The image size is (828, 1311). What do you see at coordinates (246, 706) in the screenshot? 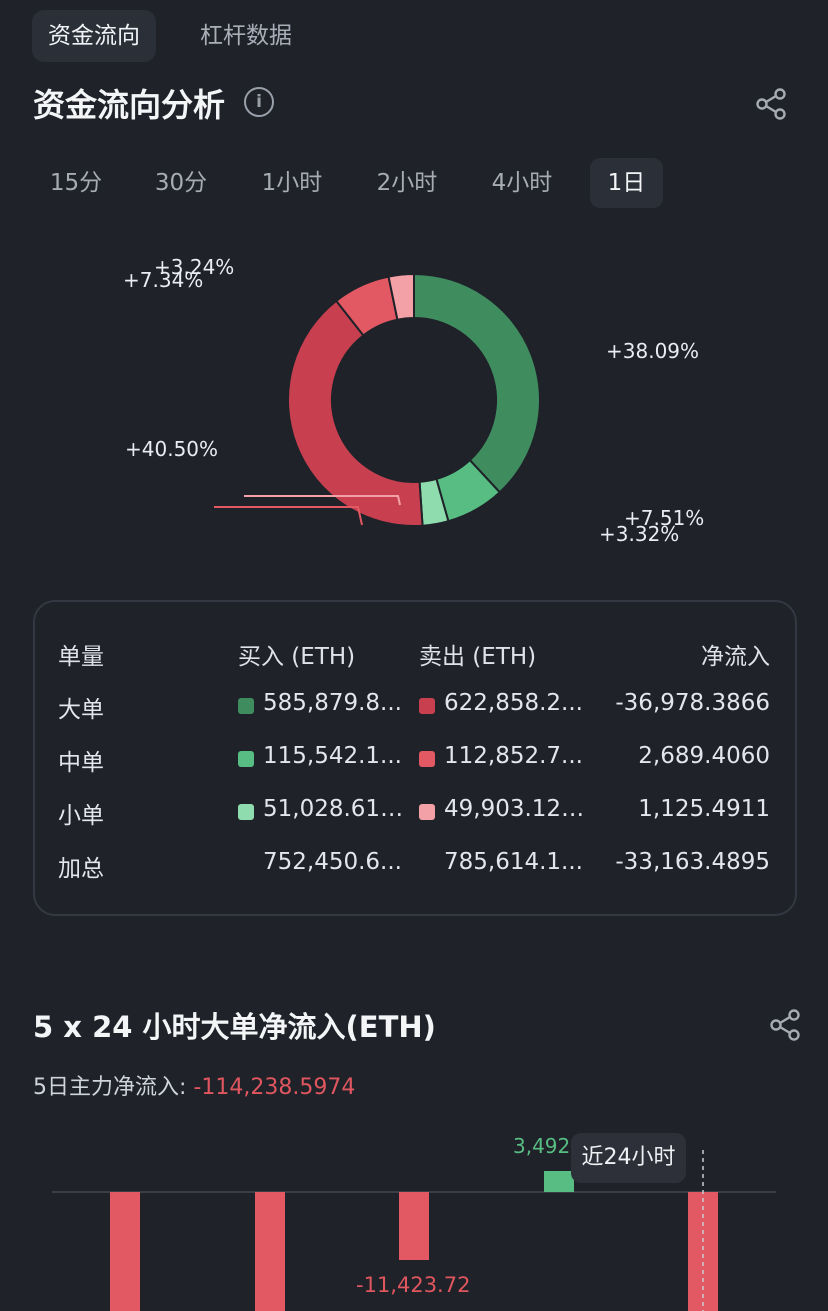
I see `buy-large-swatch` at bounding box center [246, 706].